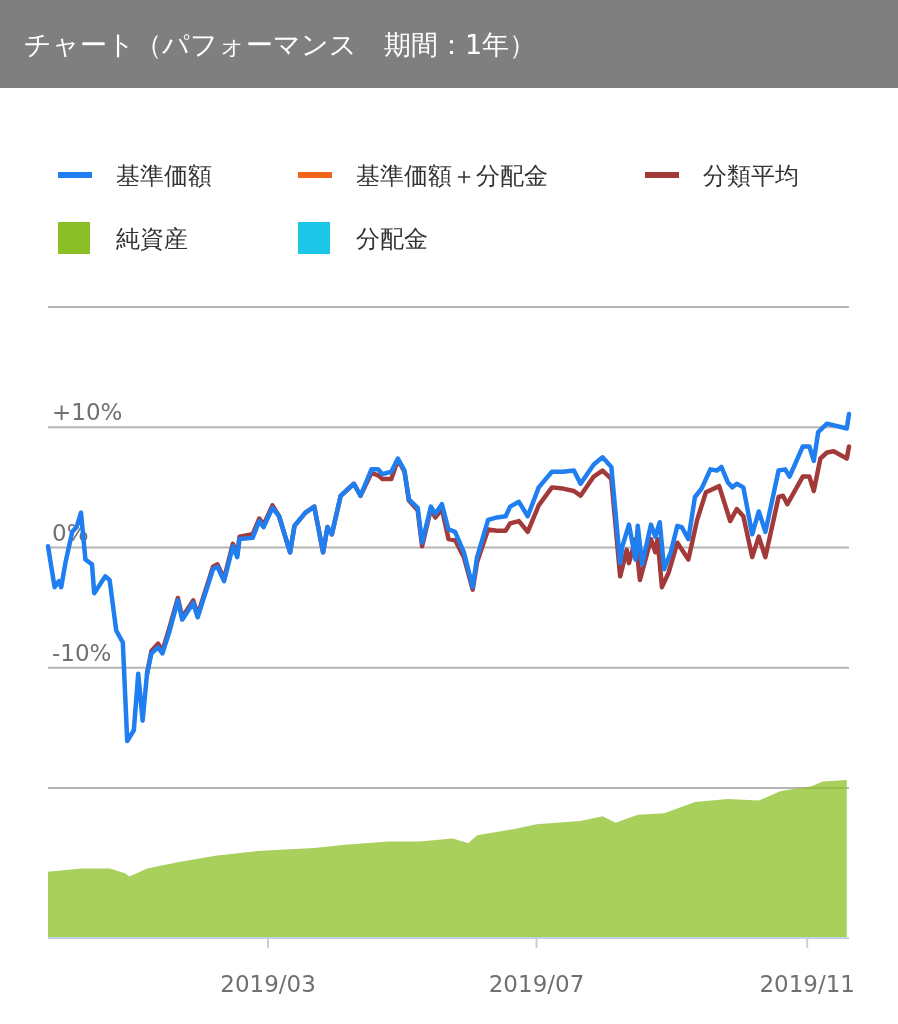 Image resolution: width=898 pixels, height=1024 pixels. Describe the element at coordinates (164, 176) in the screenshot. I see `legend-label: 基準価額` at that location.